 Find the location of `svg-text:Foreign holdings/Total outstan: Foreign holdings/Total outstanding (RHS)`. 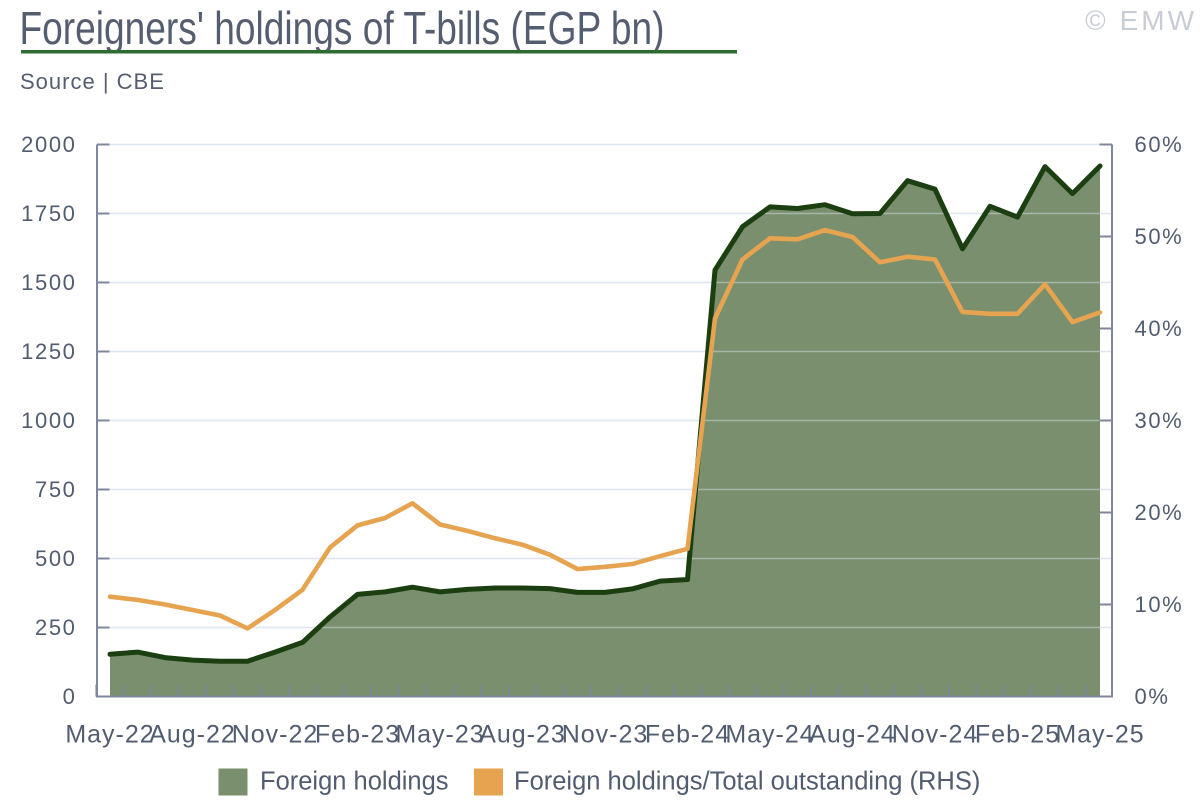

svg-text:Foreign holdings/Total outstan: Foreign holdings/Total outstanding (RHS) is located at coordinates (747, 782).